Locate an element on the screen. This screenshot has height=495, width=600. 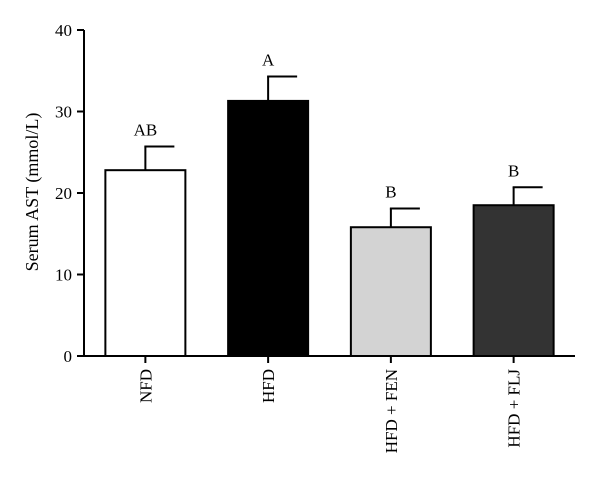
significance-label: AB is located at coordinates (146, 130).